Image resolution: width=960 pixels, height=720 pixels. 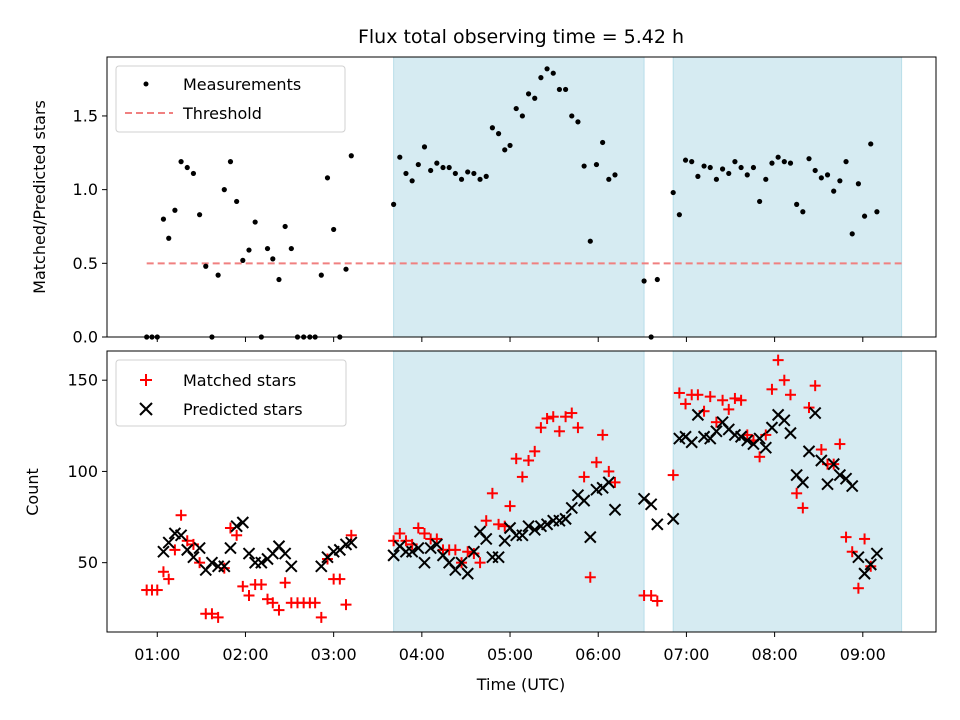 What do you see at coordinates (510, 654) in the screenshot?
I see `x-tick-label: 05:00` at bounding box center [510, 654].